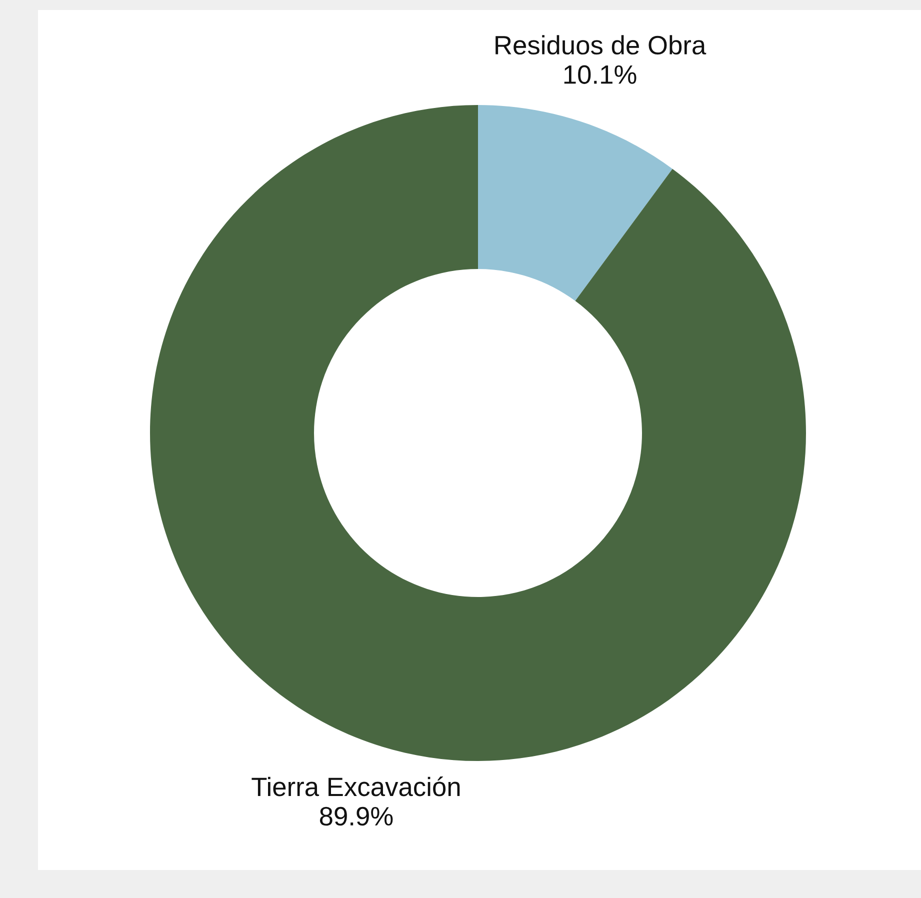 This screenshot has width=921, height=898. I want to click on donut-slice, so click(575, 203).